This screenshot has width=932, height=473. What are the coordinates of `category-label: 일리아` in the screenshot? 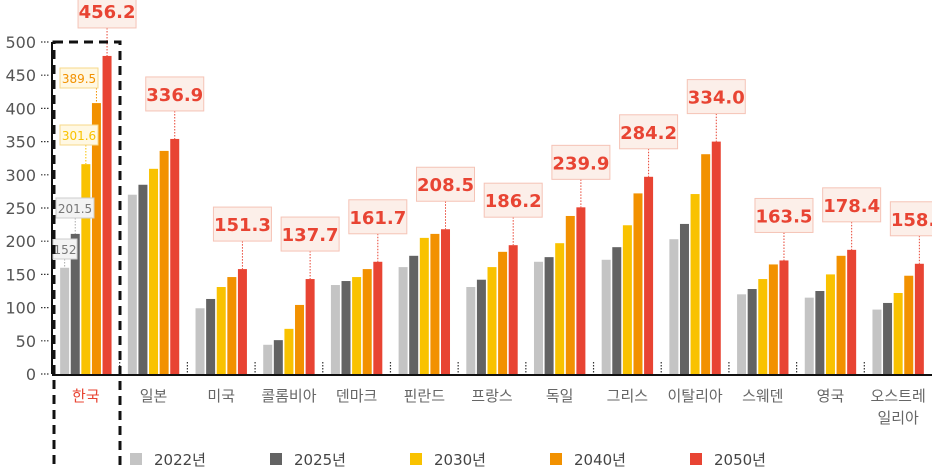 It's located at (898, 418).